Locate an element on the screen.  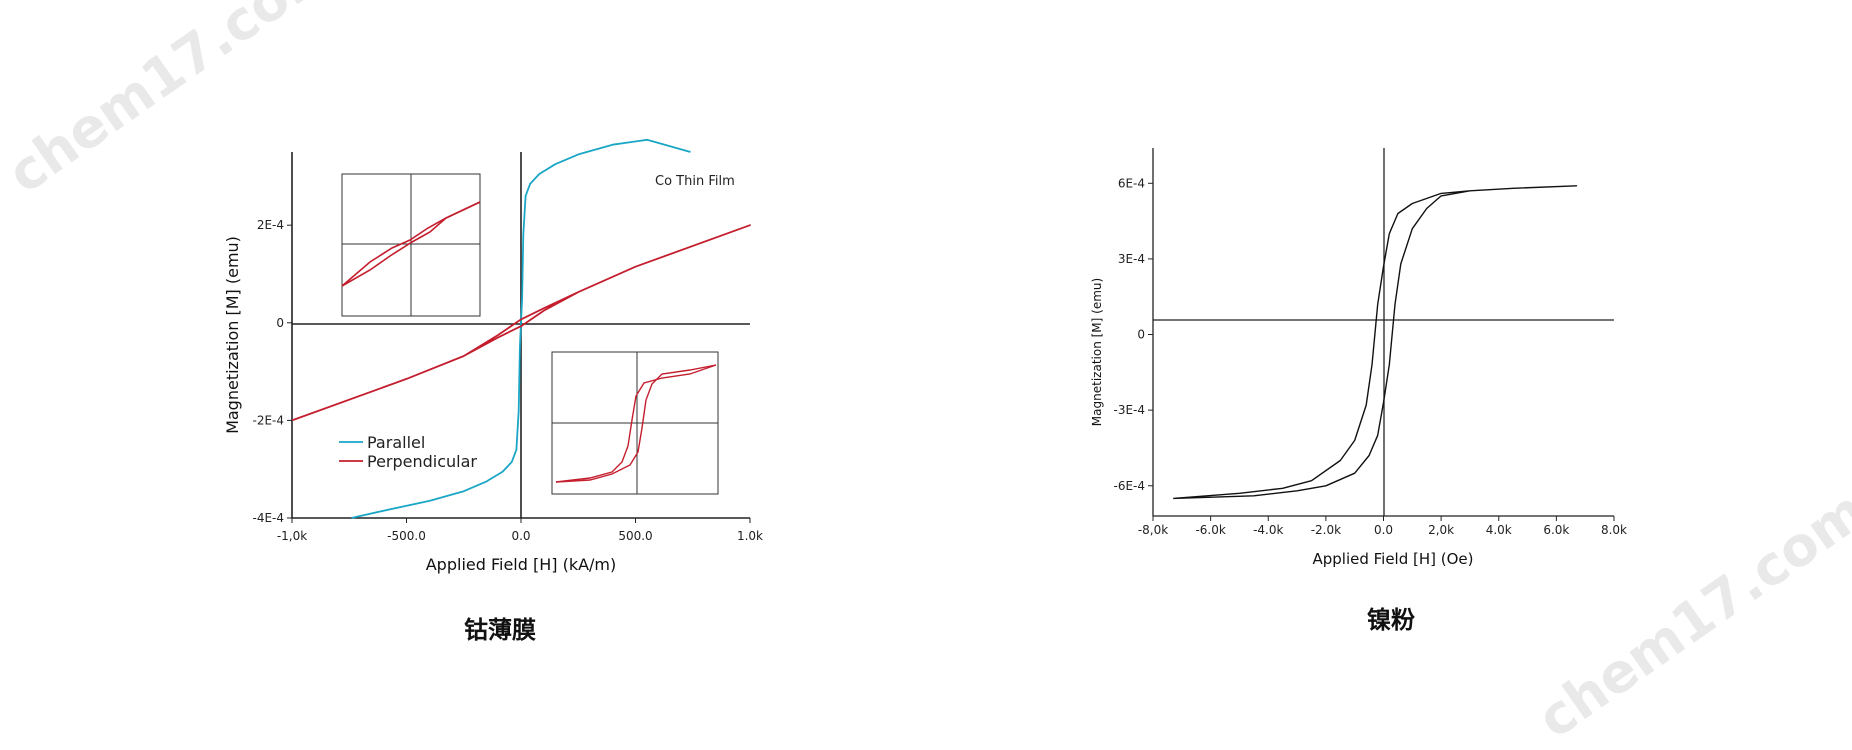
legend: Parallel Perpendicular is located at coordinates (408, 452).